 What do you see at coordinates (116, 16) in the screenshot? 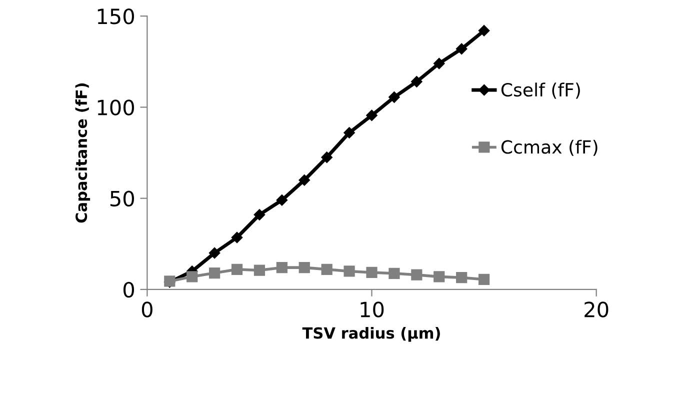
I see `y-tick-label: 150` at bounding box center [116, 16].